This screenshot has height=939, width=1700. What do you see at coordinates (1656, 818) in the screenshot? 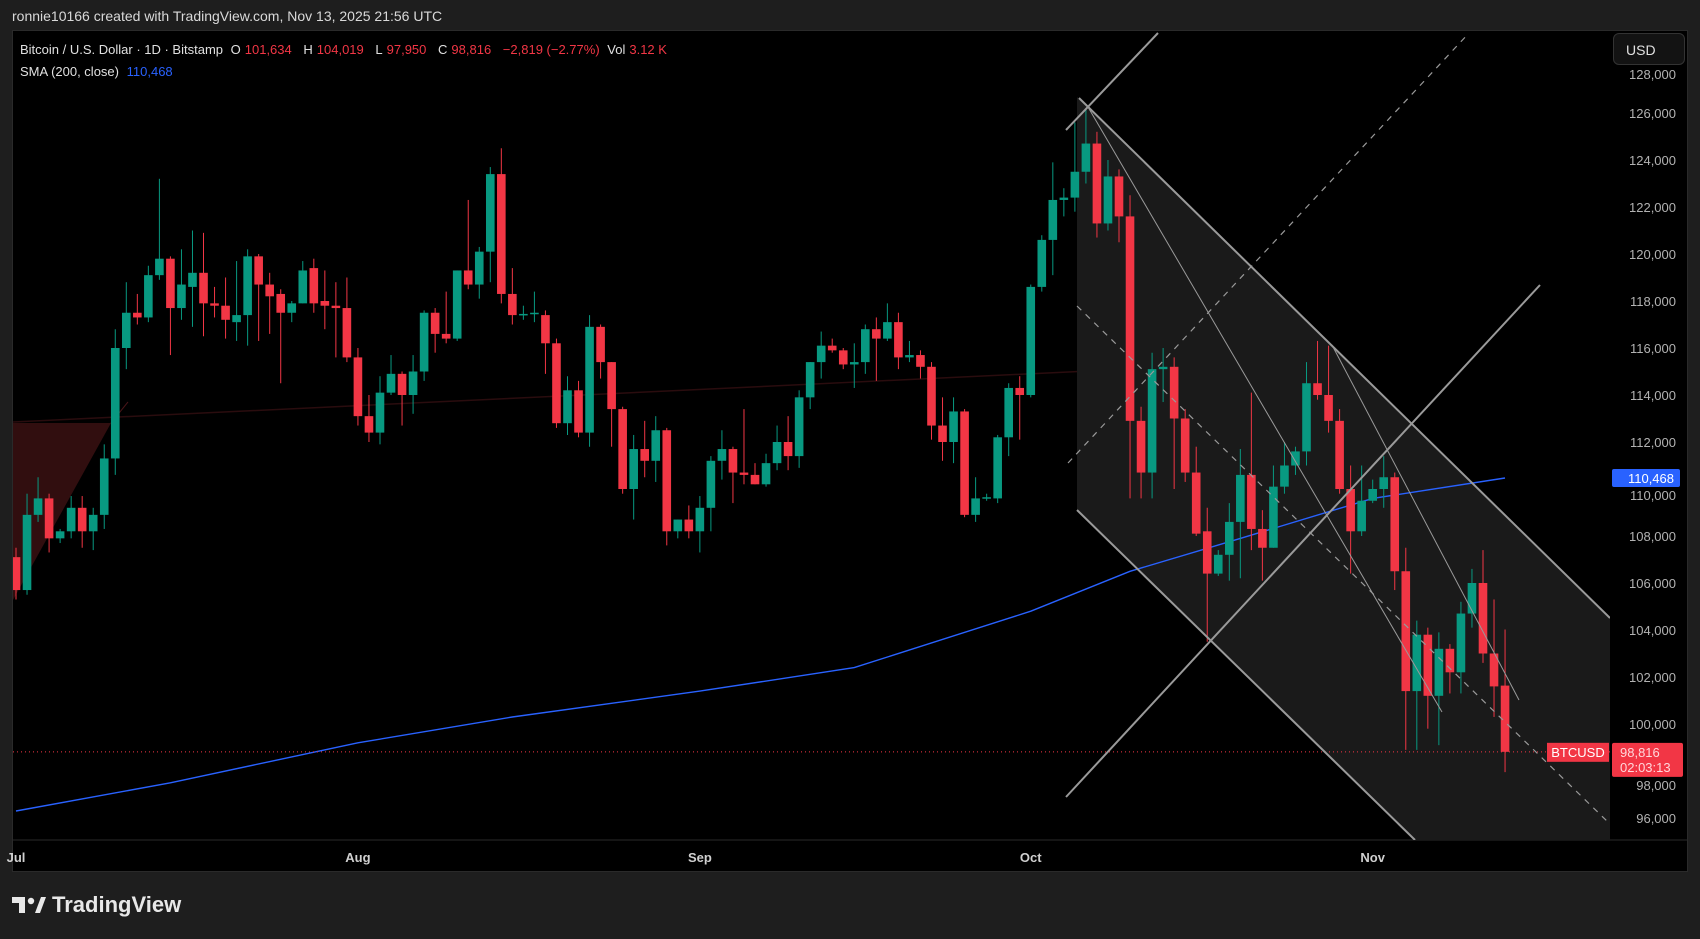
I see `price-tick-label: 96,000` at bounding box center [1656, 818].